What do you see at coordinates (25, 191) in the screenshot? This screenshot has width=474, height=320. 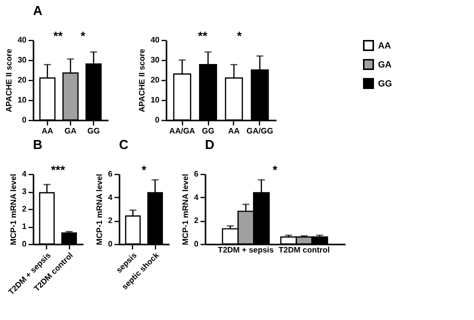 I see `y-tick-label: 3` at bounding box center [25, 191].